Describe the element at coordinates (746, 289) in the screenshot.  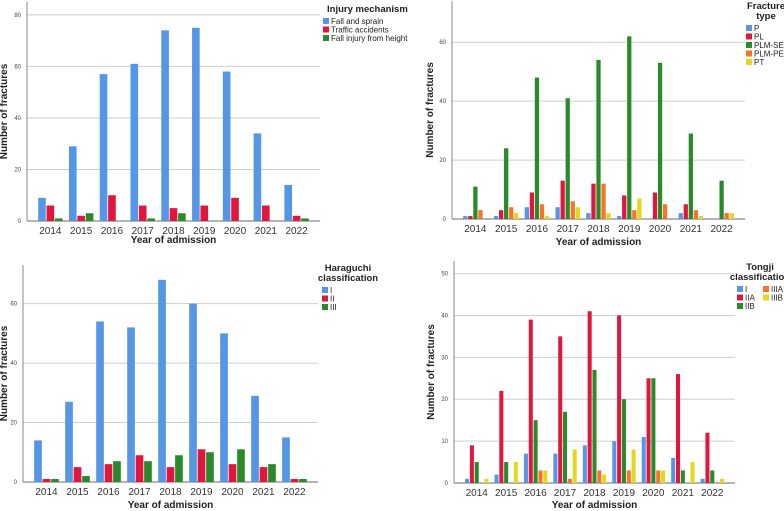
I see `legend-label: I` at that location.